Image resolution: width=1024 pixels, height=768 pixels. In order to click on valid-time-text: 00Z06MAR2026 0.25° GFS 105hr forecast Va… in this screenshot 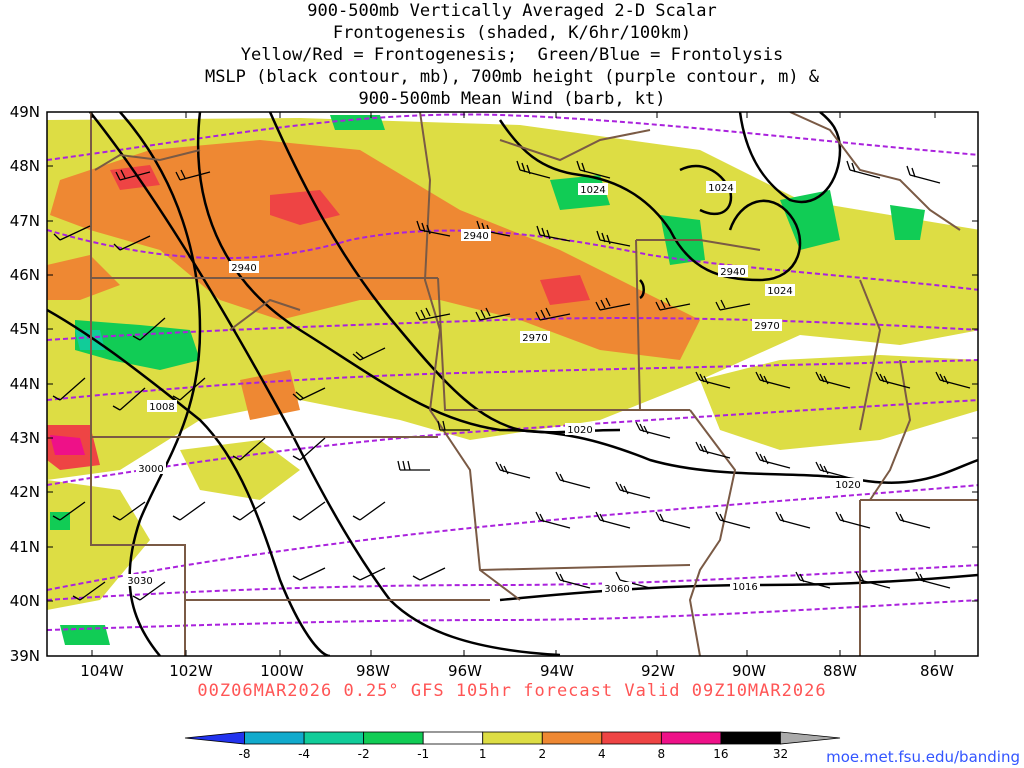, I will do `click(512, 691)`.